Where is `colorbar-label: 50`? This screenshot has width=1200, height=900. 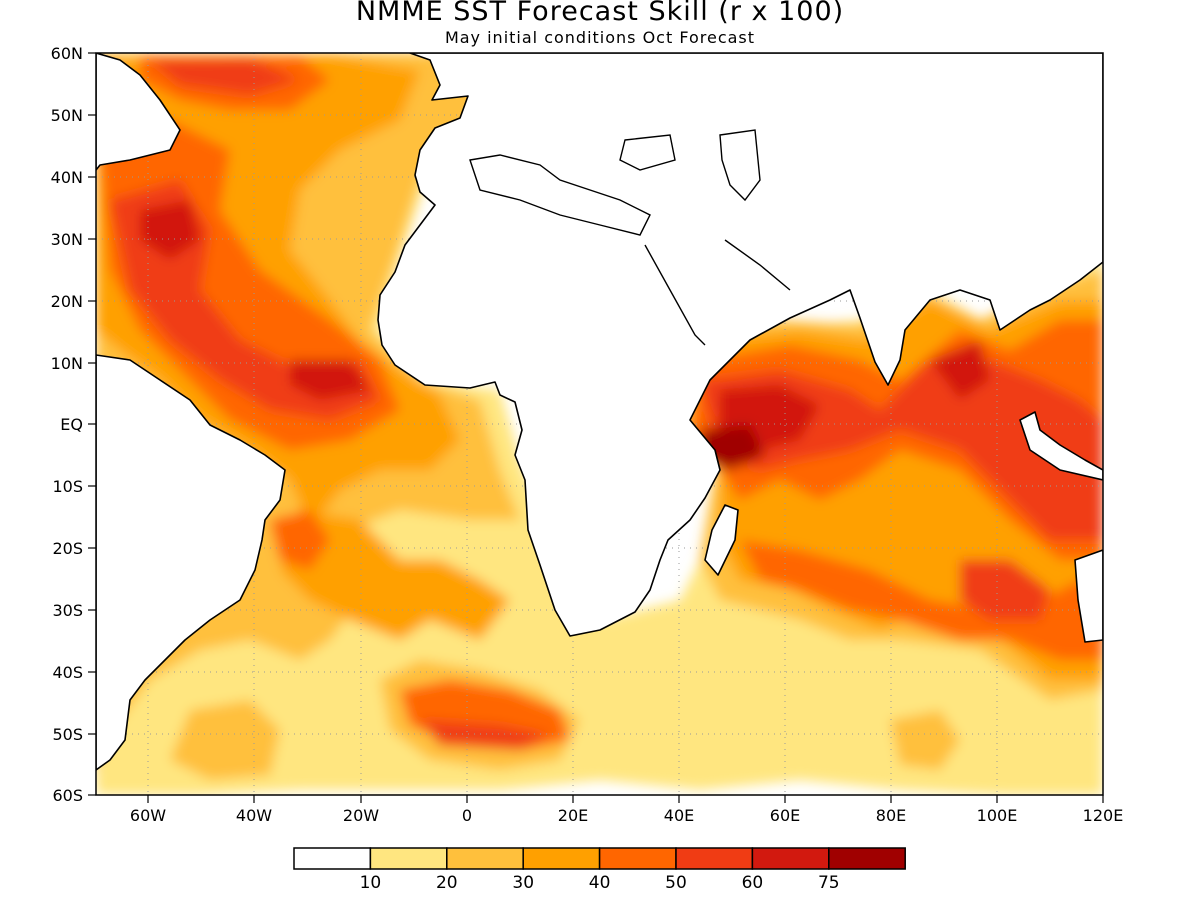 colorbar-label: 50 is located at coordinates (676, 883).